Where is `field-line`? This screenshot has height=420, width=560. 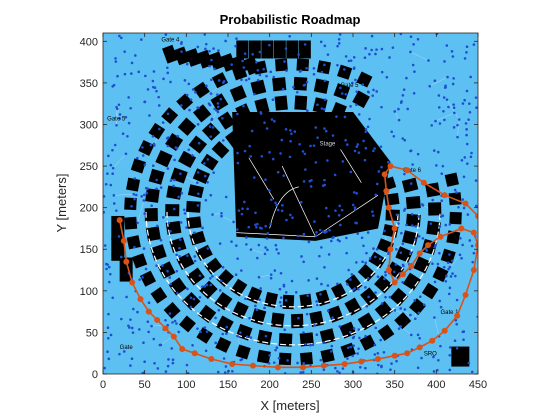
field-line is located at coordinates (298, 201).